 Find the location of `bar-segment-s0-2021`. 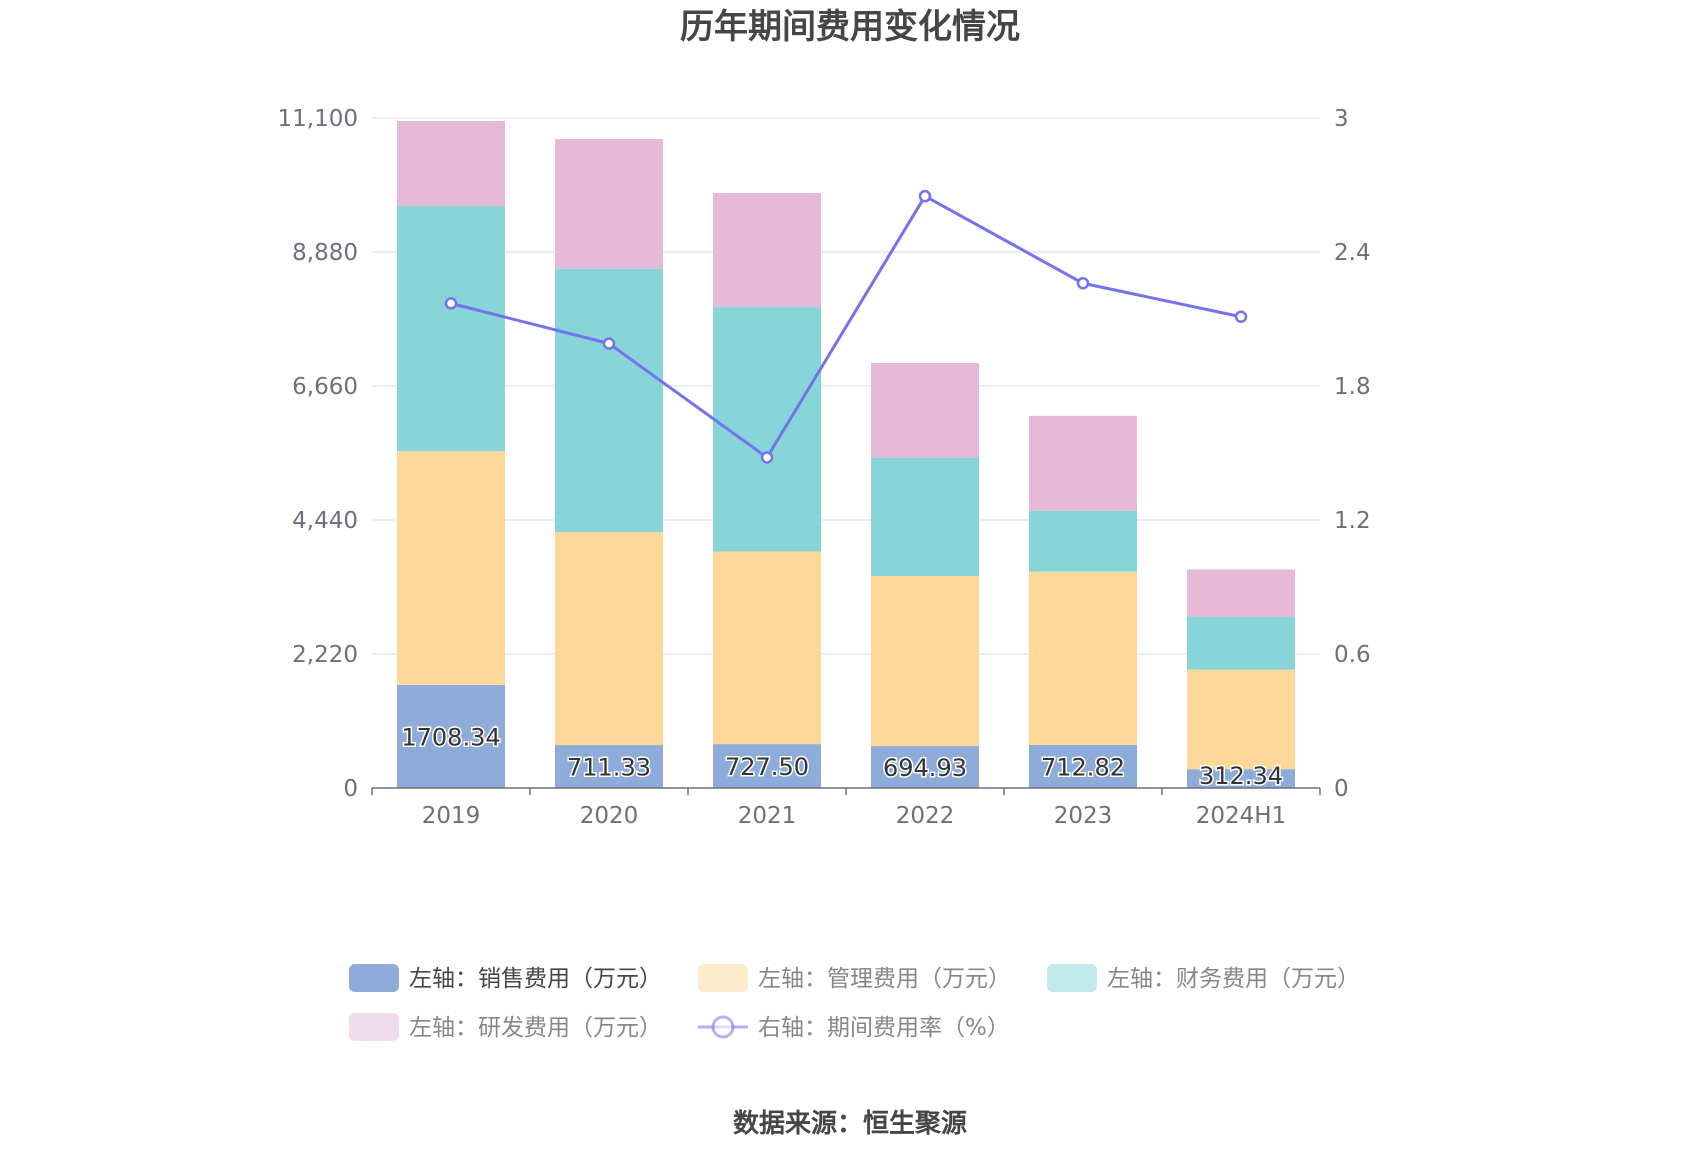

bar-segment-s0-2021 is located at coordinates (767, 766).